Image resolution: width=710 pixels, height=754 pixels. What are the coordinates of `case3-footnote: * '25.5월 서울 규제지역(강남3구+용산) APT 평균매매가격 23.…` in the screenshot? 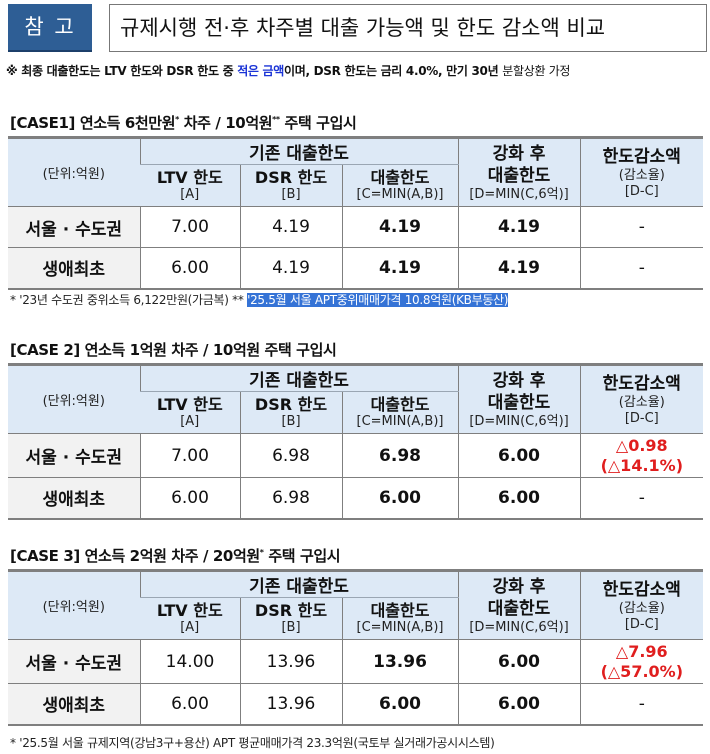 It's located at (252, 743).